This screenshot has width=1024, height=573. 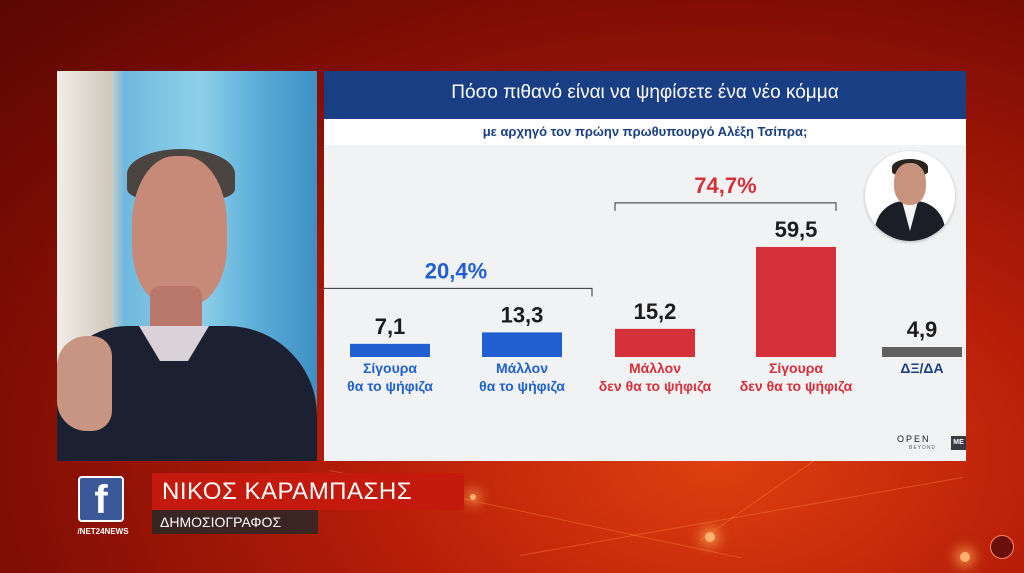 I want to click on facebook-icon: f, so click(x=101, y=499).